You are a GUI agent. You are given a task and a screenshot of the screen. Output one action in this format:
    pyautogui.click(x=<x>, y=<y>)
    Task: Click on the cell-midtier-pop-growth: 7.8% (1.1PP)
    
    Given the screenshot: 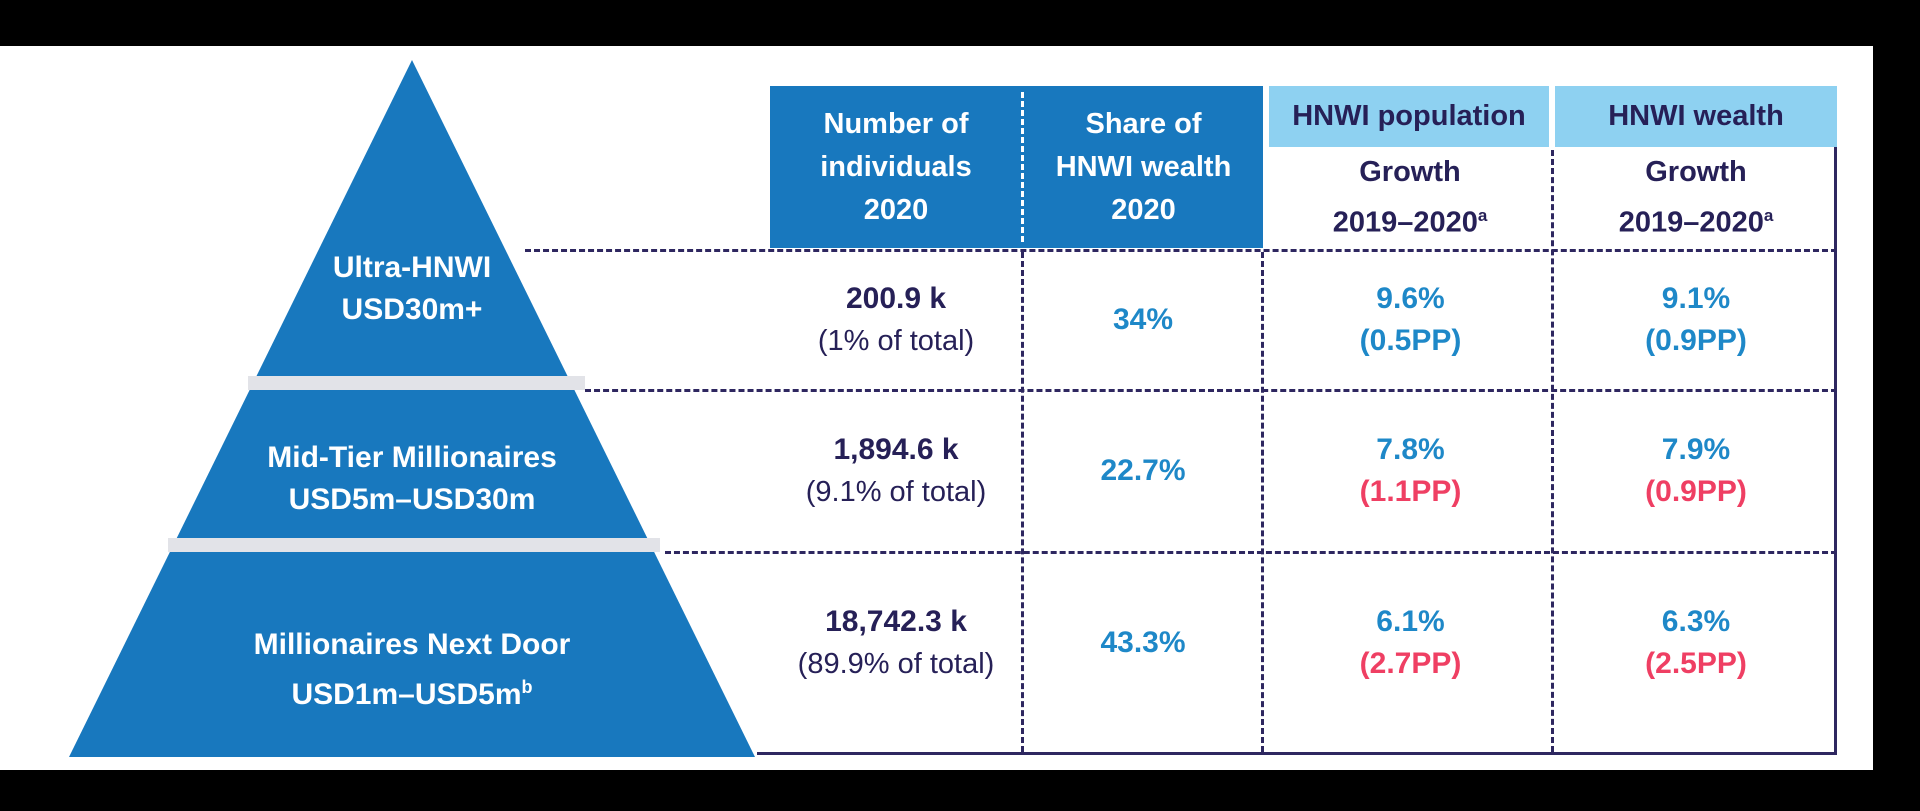 What is the action you would take?
    pyautogui.click(x=1410, y=471)
    